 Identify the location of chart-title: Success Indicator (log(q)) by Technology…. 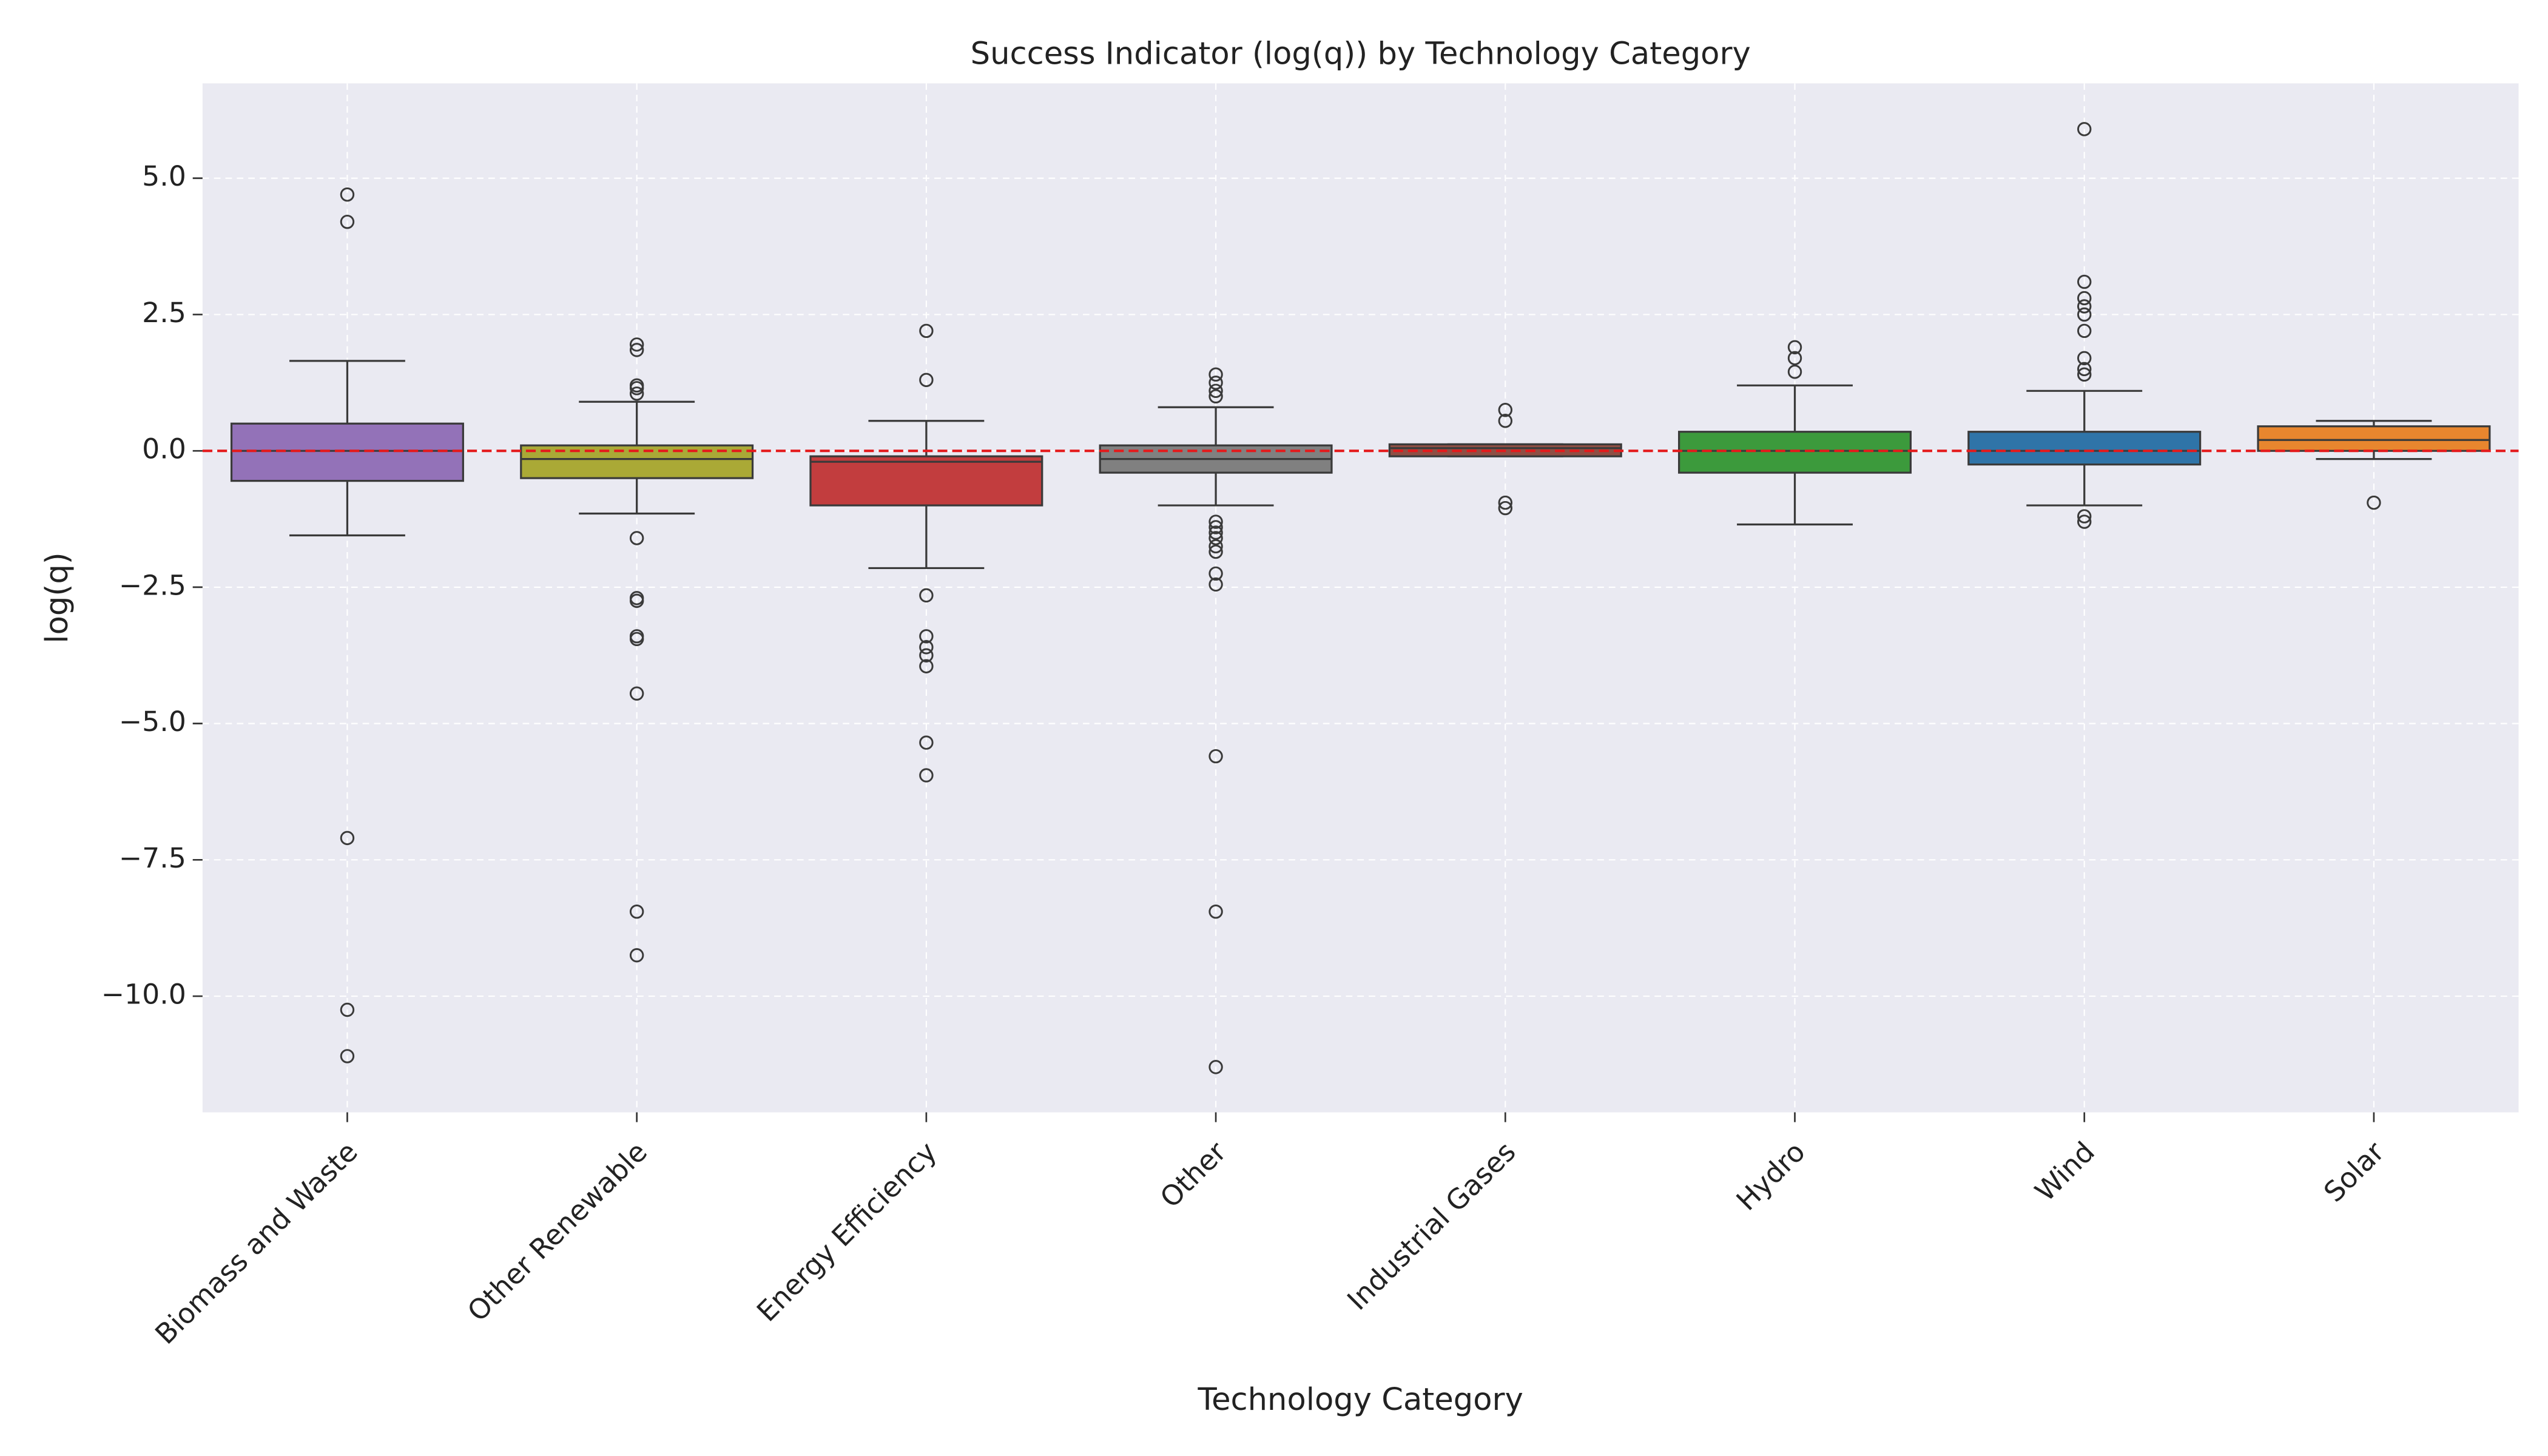
(1361, 54).